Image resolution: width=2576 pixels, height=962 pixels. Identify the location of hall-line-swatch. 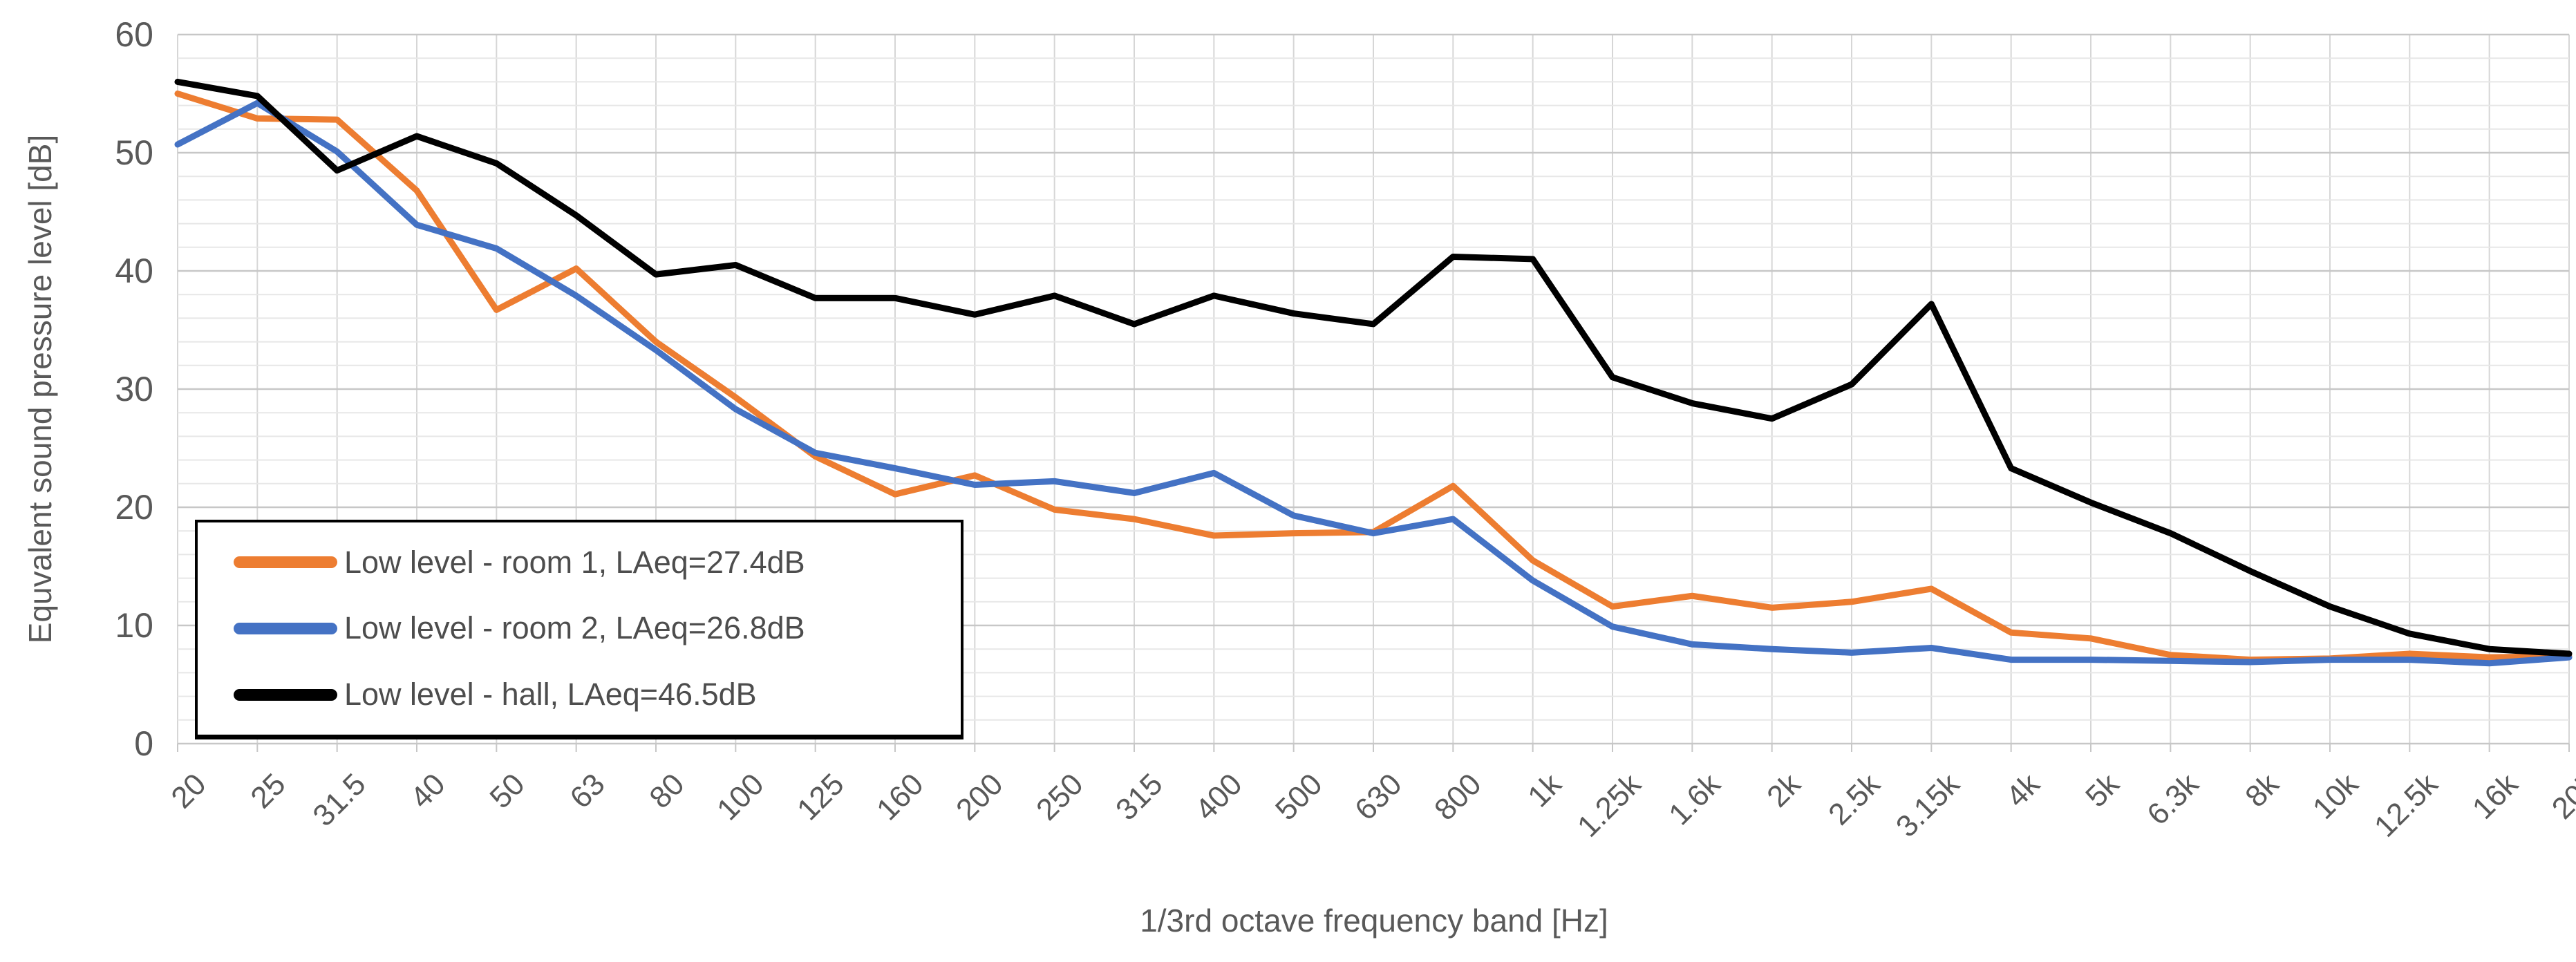
(285, 695).